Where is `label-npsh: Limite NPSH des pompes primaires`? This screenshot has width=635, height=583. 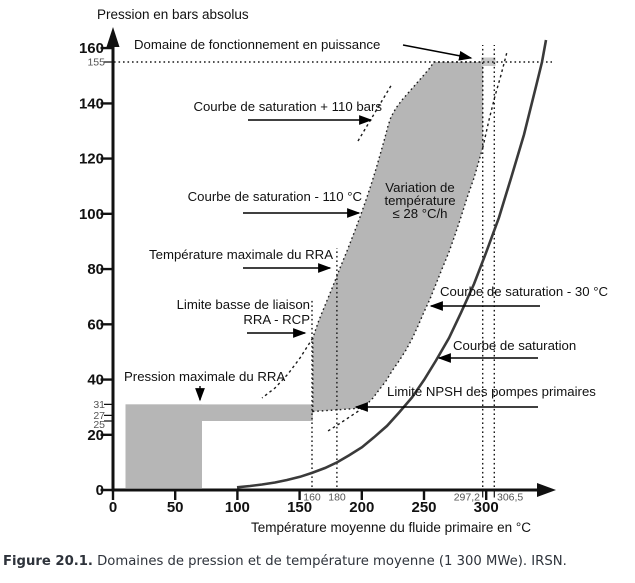 label-npsh: Limite NPSH des pompes primaires is located at coordinates (491, 391).